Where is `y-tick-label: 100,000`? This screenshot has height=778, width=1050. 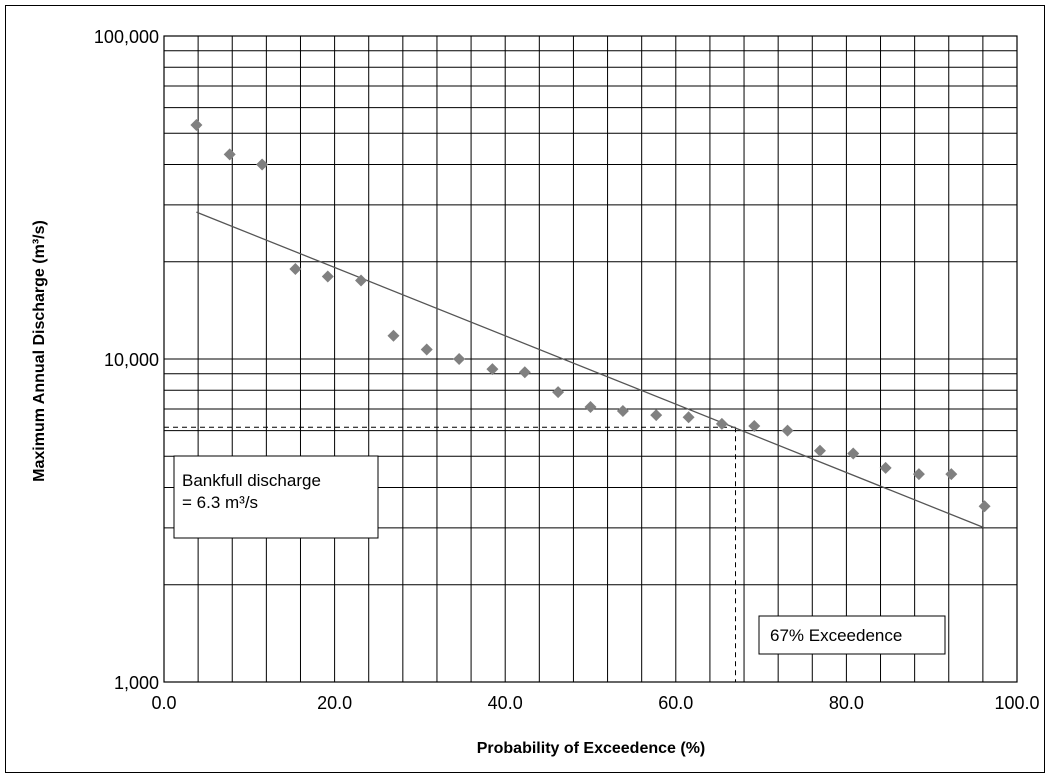
y-tick-label: 100,000 is located at coordinates (126, 37).